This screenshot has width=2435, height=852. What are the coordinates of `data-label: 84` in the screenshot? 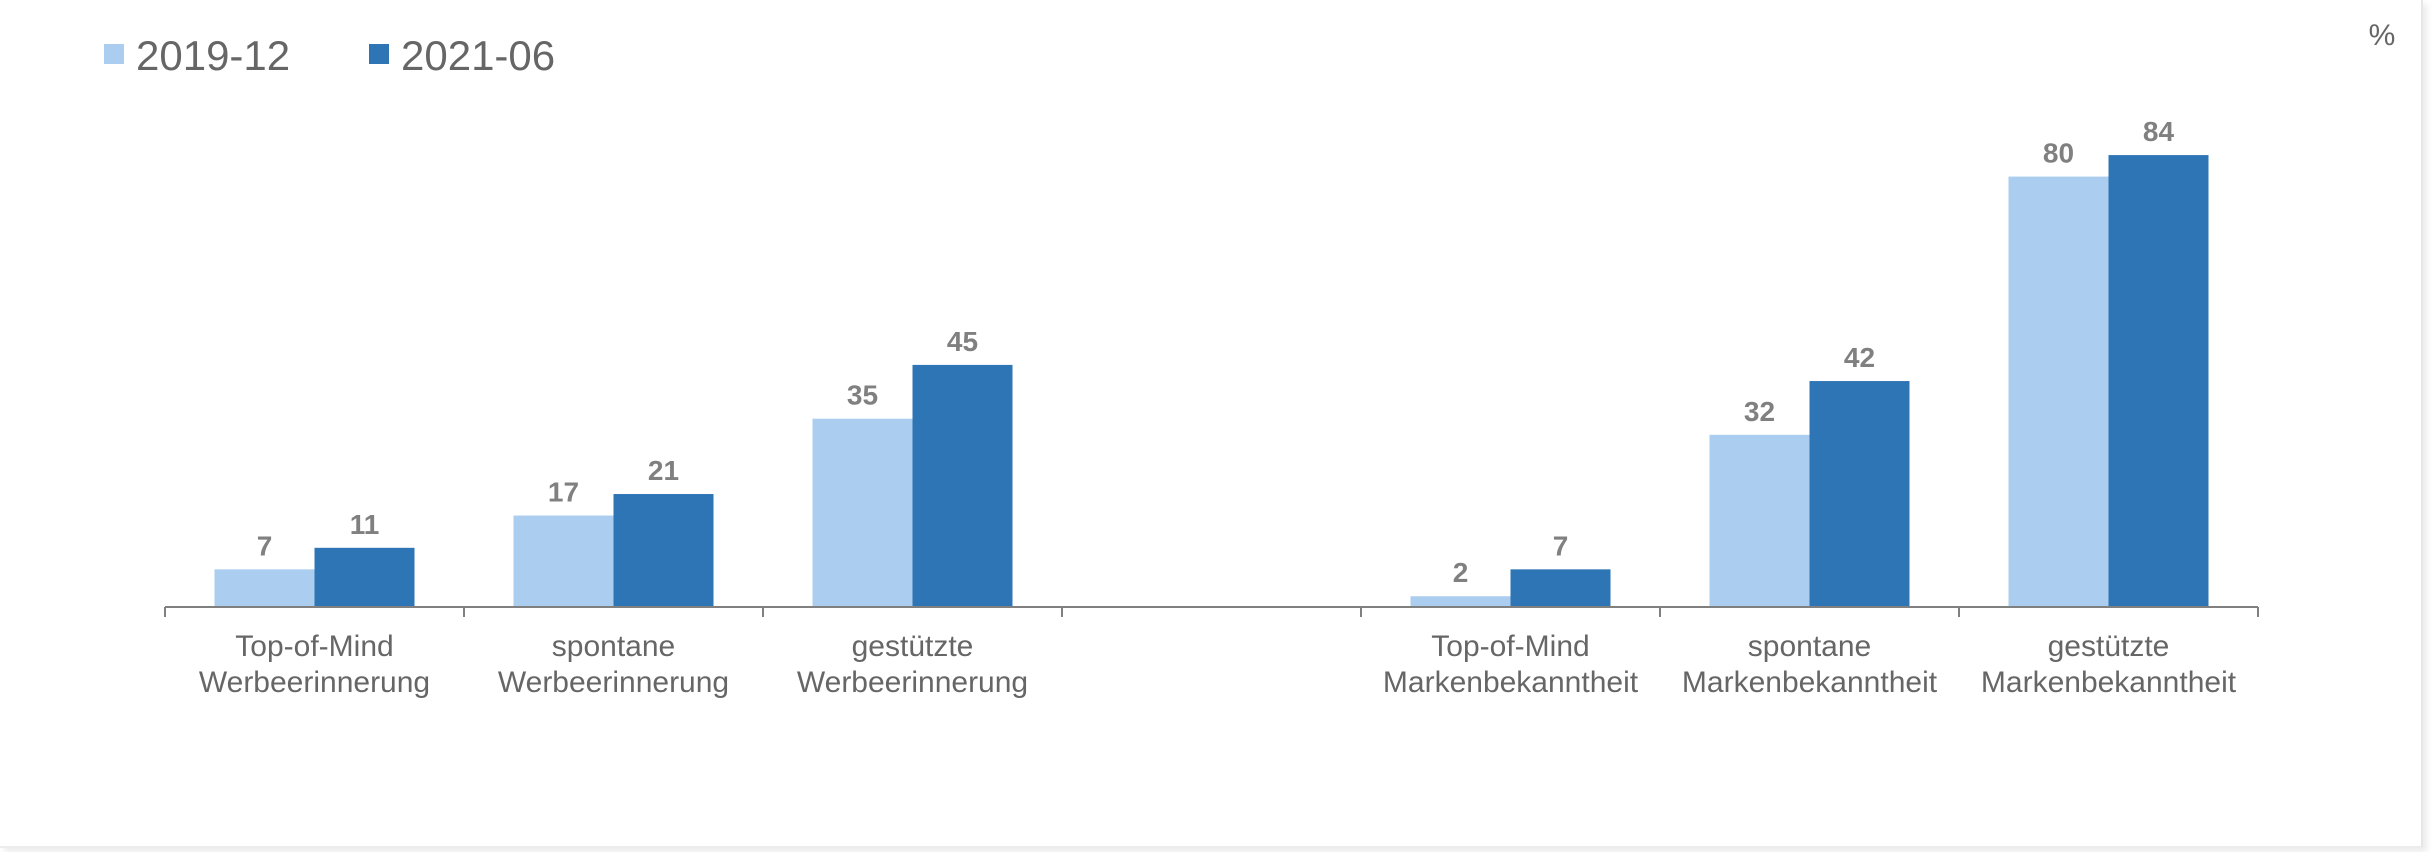 It's located at (2159, 131).